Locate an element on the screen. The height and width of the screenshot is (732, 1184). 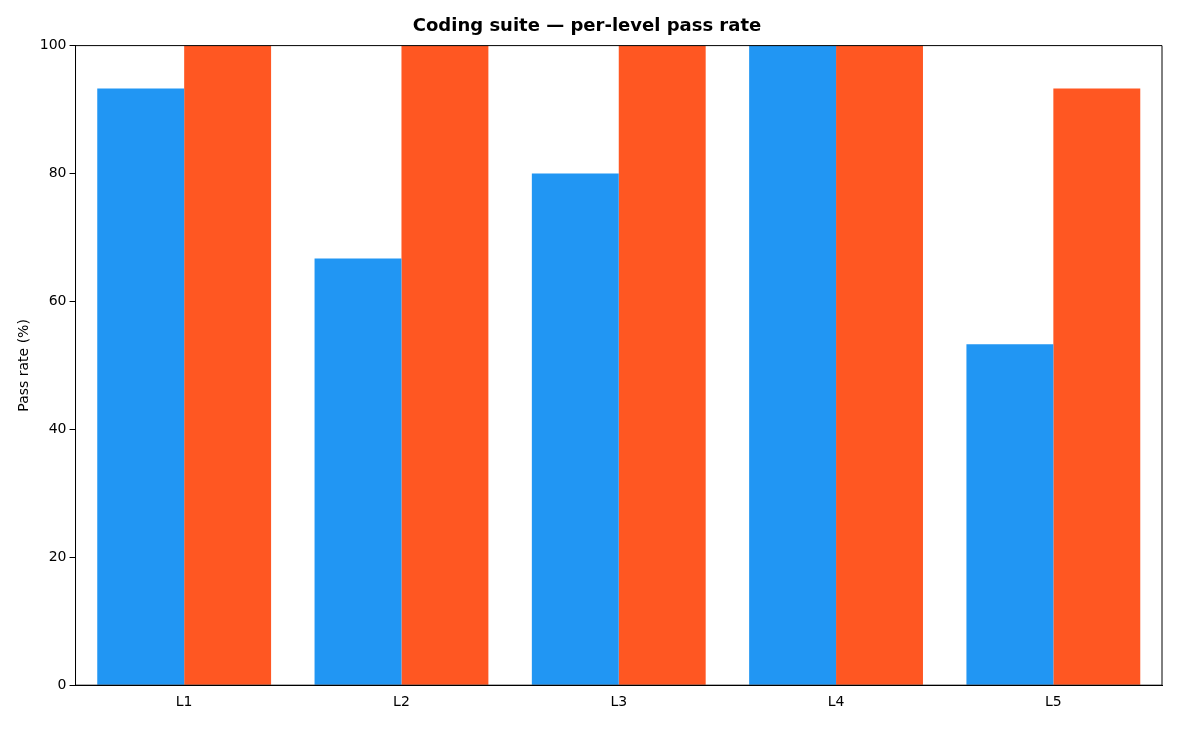
y-tick-label: 0 is located at coordinates (62, 683).